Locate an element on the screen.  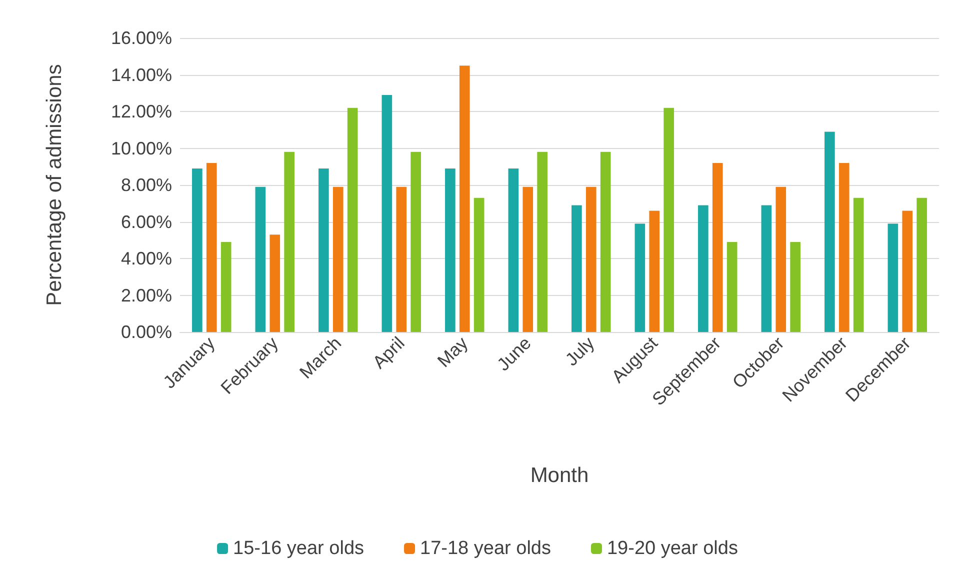
y-tick-label: 10.00% is located at coordinates (141, 148).